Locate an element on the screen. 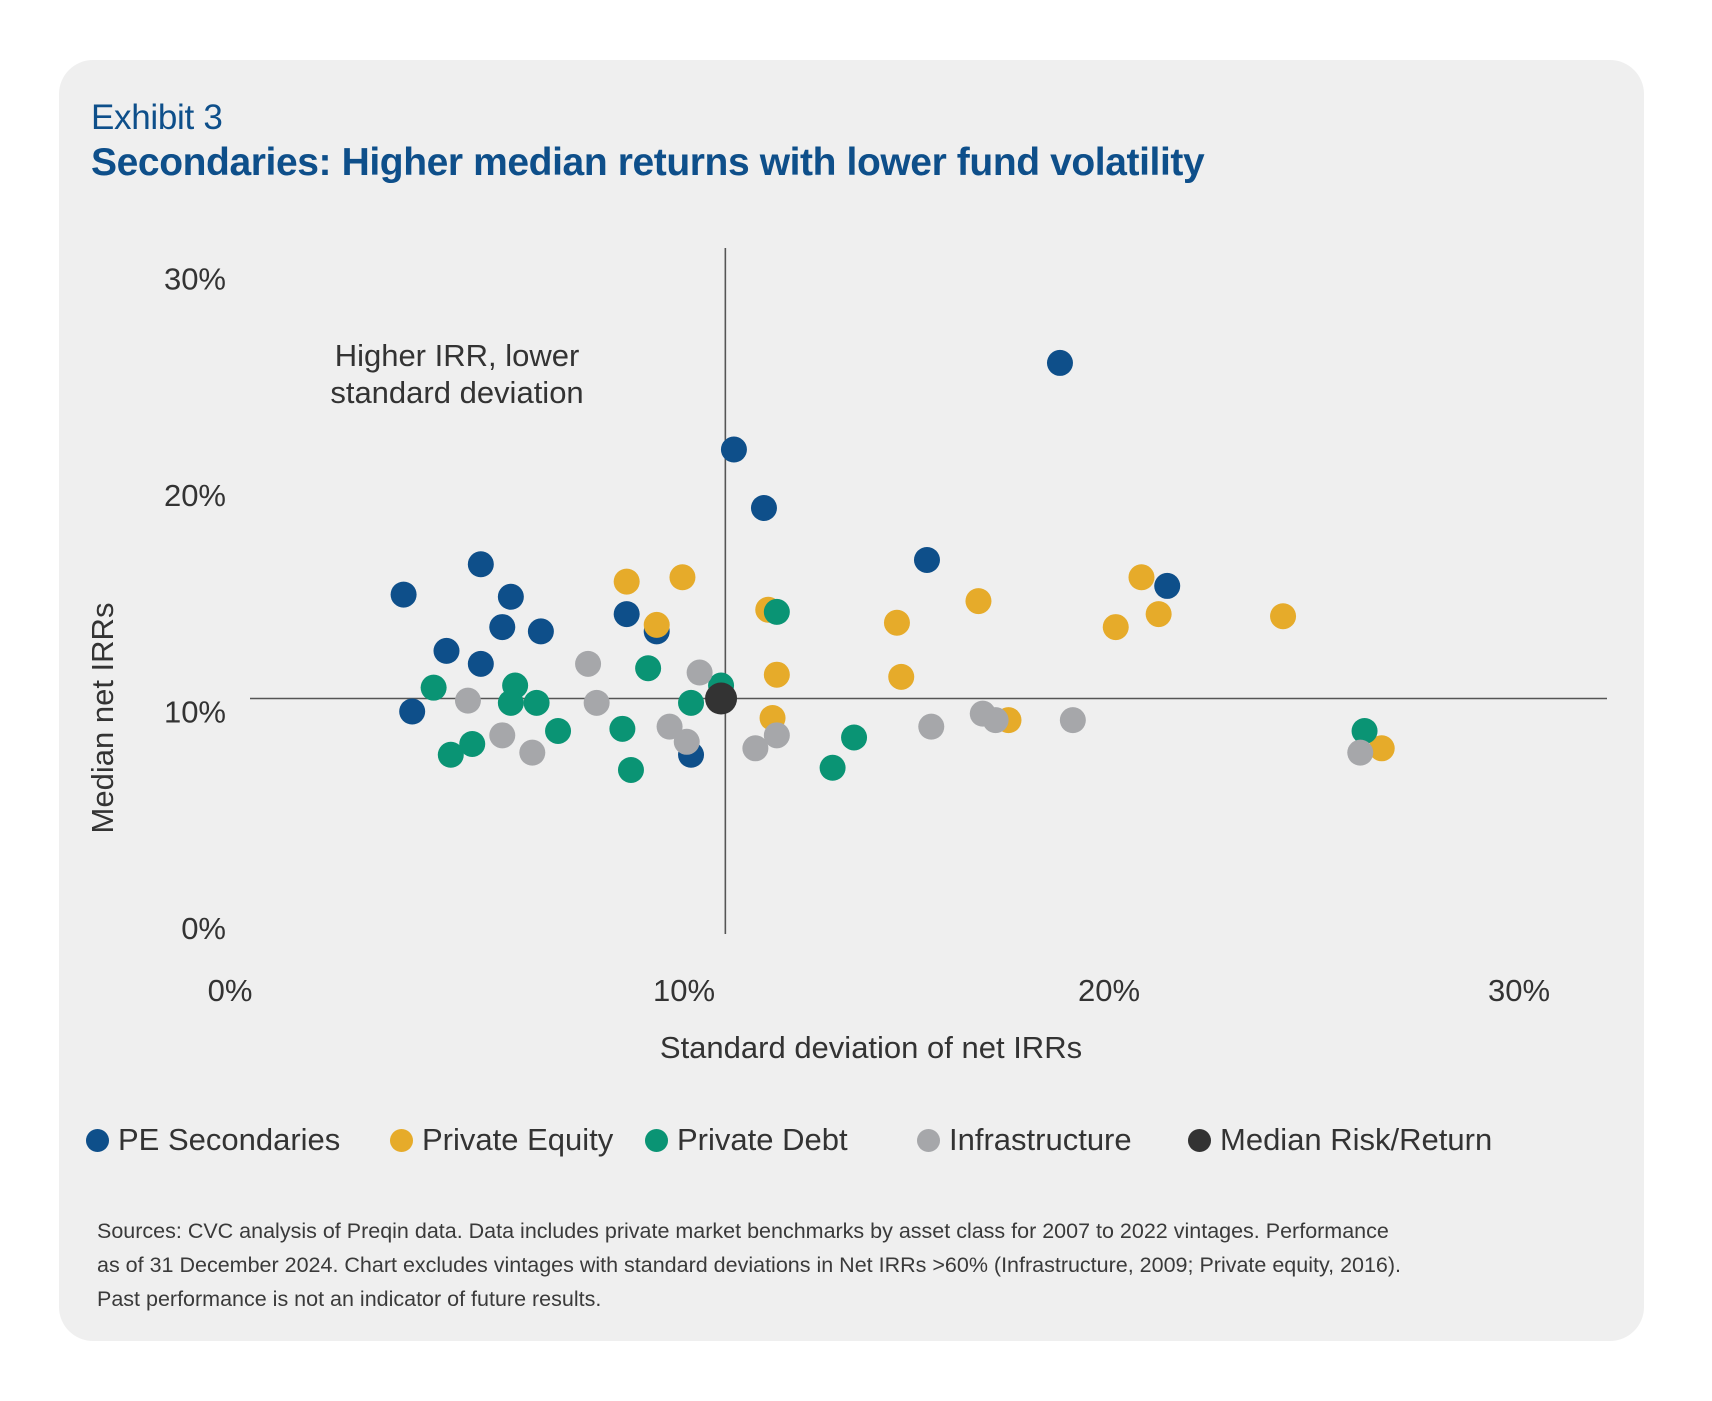 The height and width of the screenshot is (1401, 1712). legend-item: Infrastructure is located at coordinates (1024, 1140).